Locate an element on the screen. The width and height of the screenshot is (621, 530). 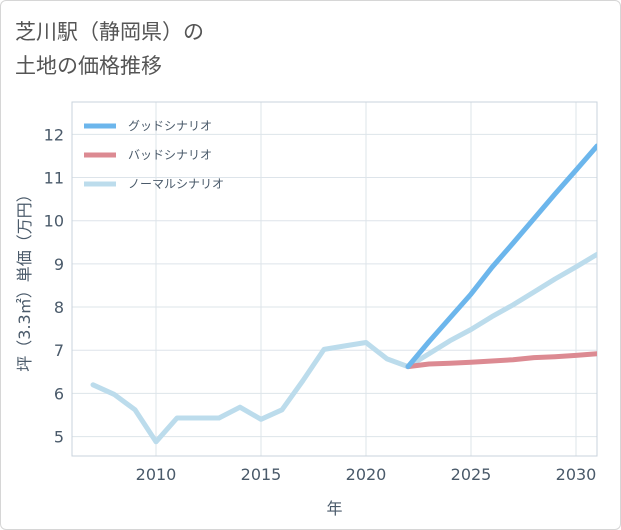
y-tick-label: 8 is located at coordinates (59, 307).